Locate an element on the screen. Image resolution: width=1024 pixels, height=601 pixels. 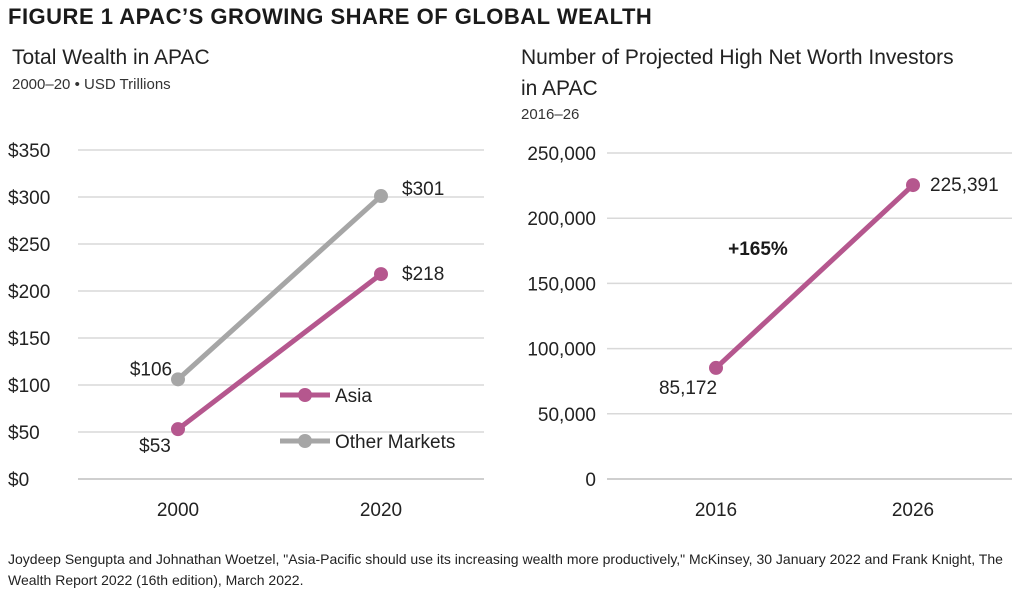
y-tick-label: 0 is located at coordinates (590, 480).